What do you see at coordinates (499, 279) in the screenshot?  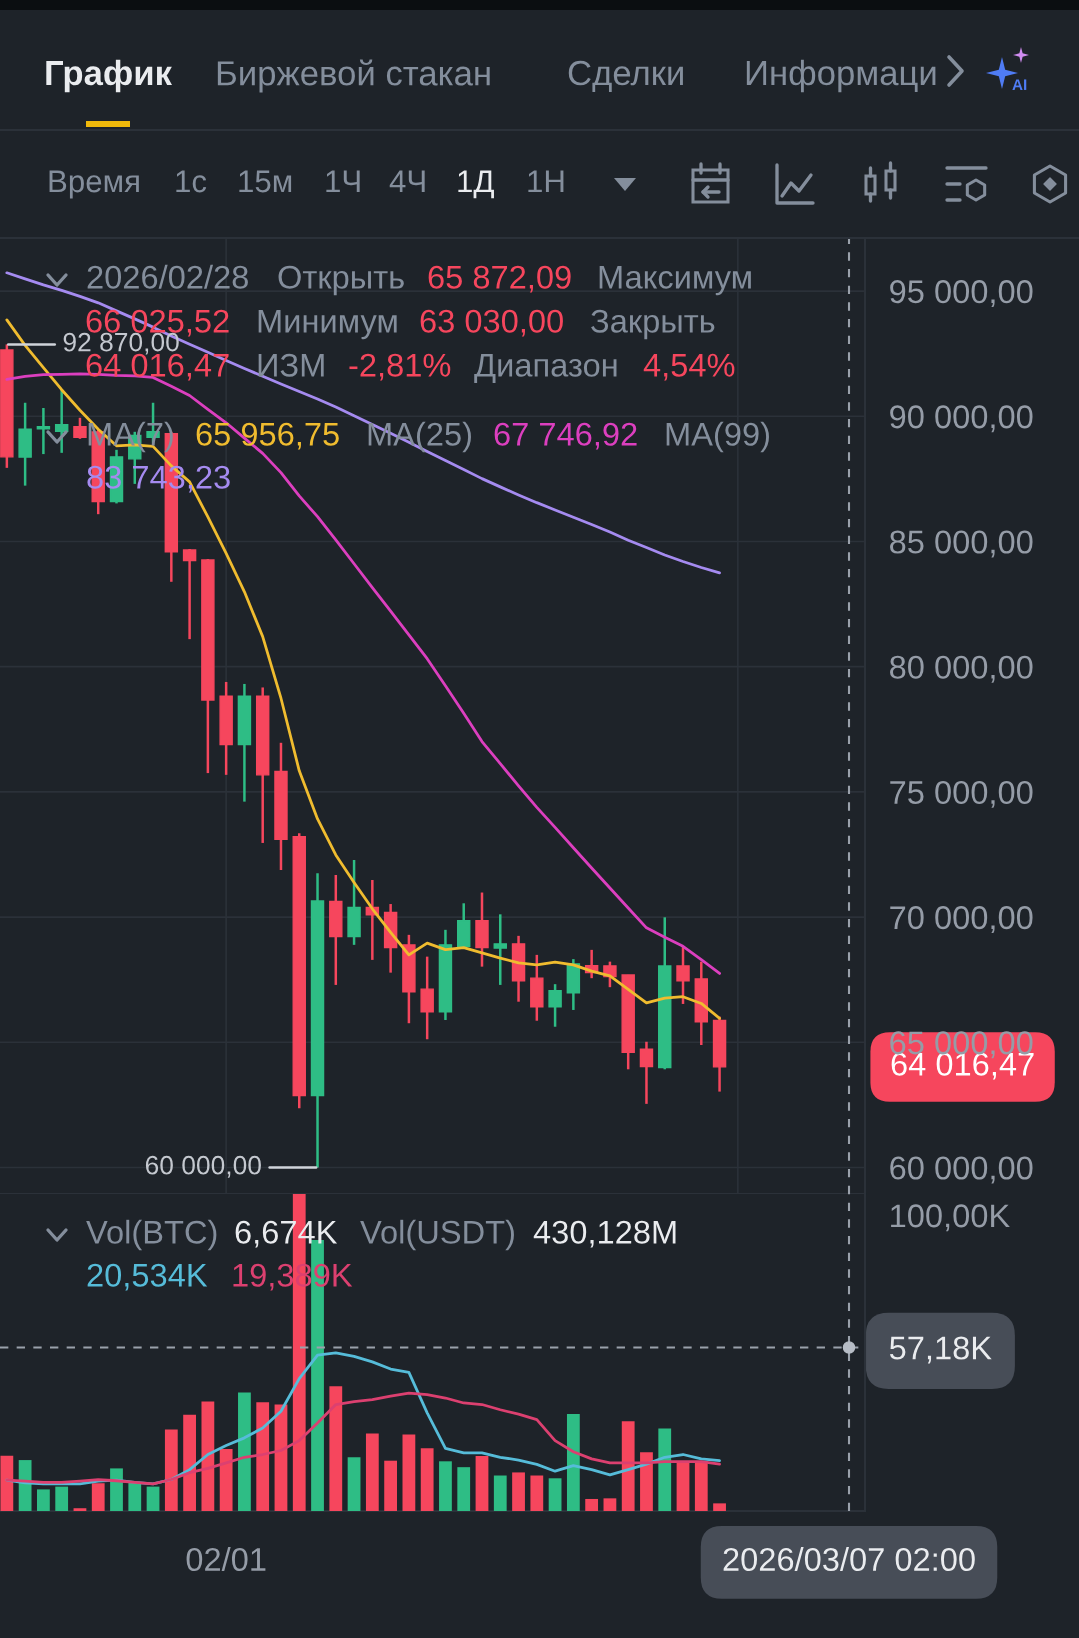 I see `annotation: 65 872,09` at bounding box center [499, 279].